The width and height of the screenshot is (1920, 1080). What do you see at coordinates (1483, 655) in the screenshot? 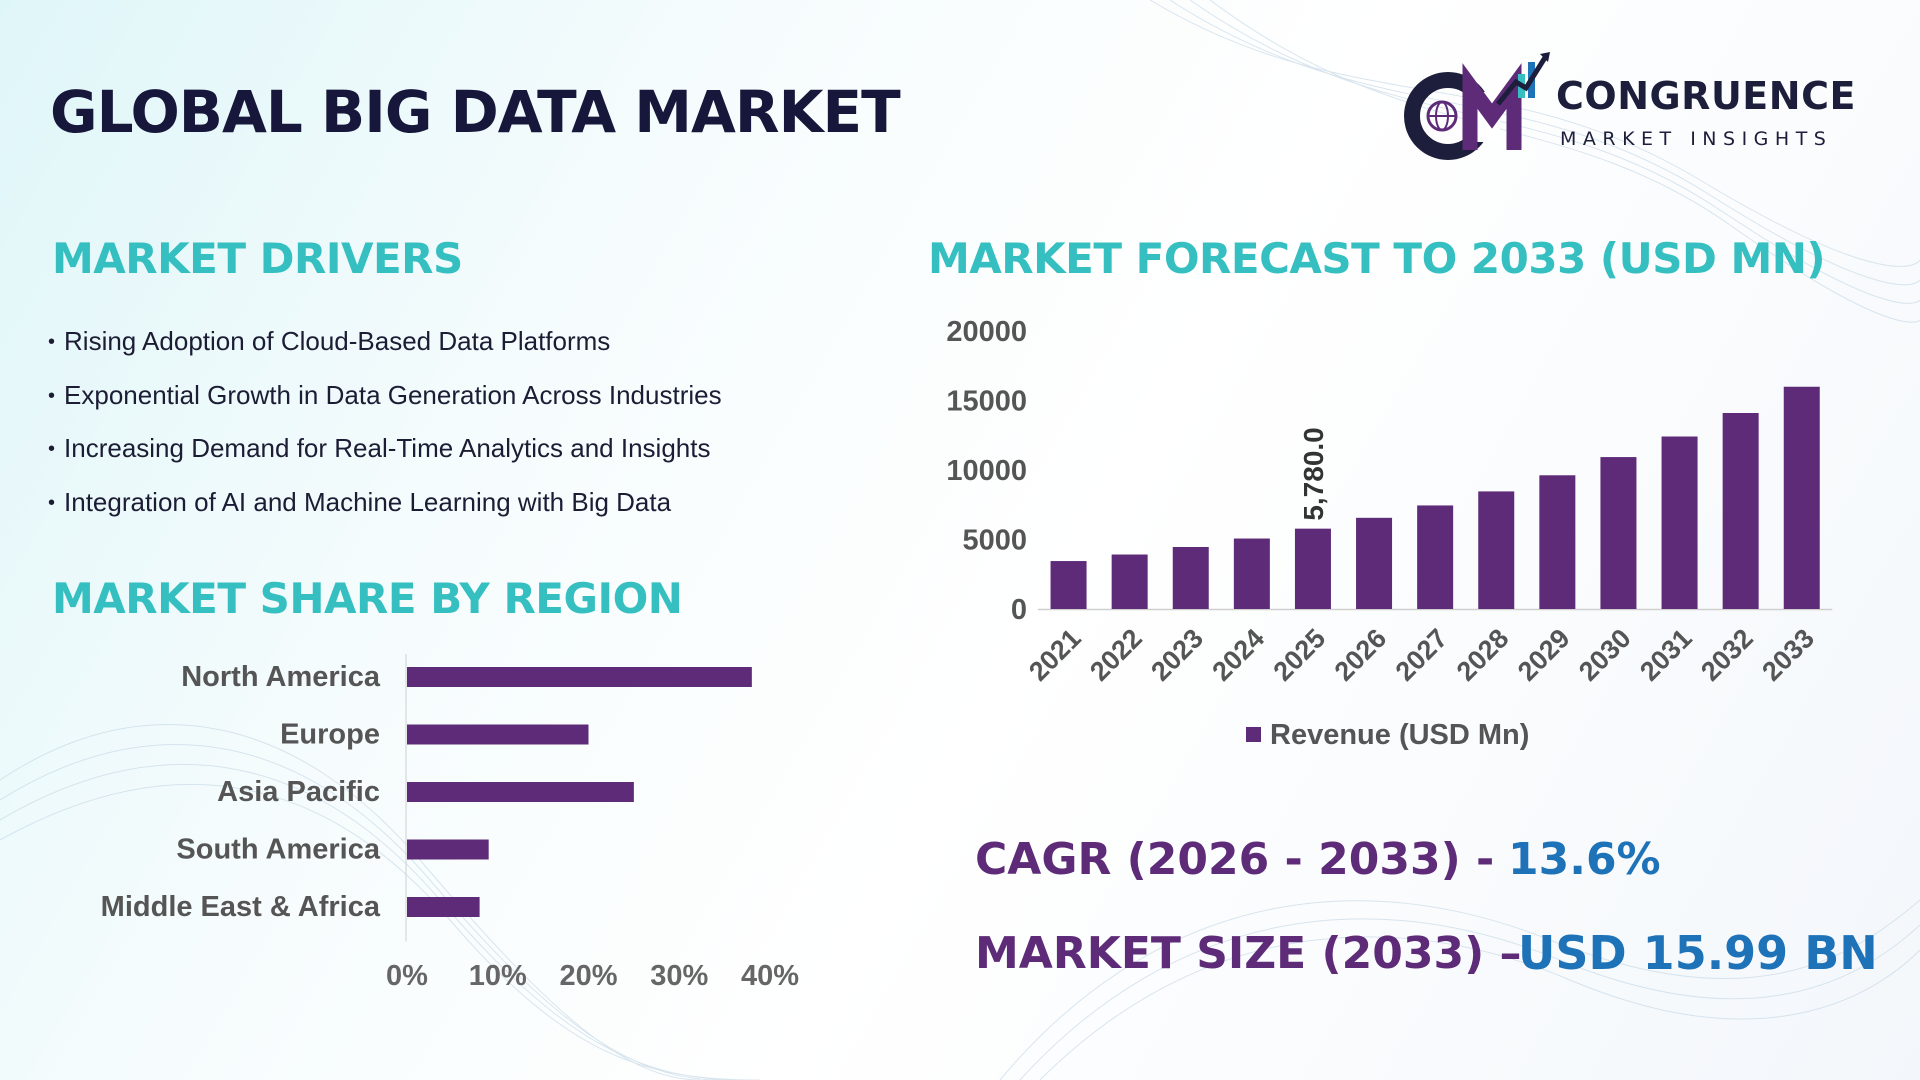
I see `forecast-category-label: 2028` at bounding box center [1483, 655].